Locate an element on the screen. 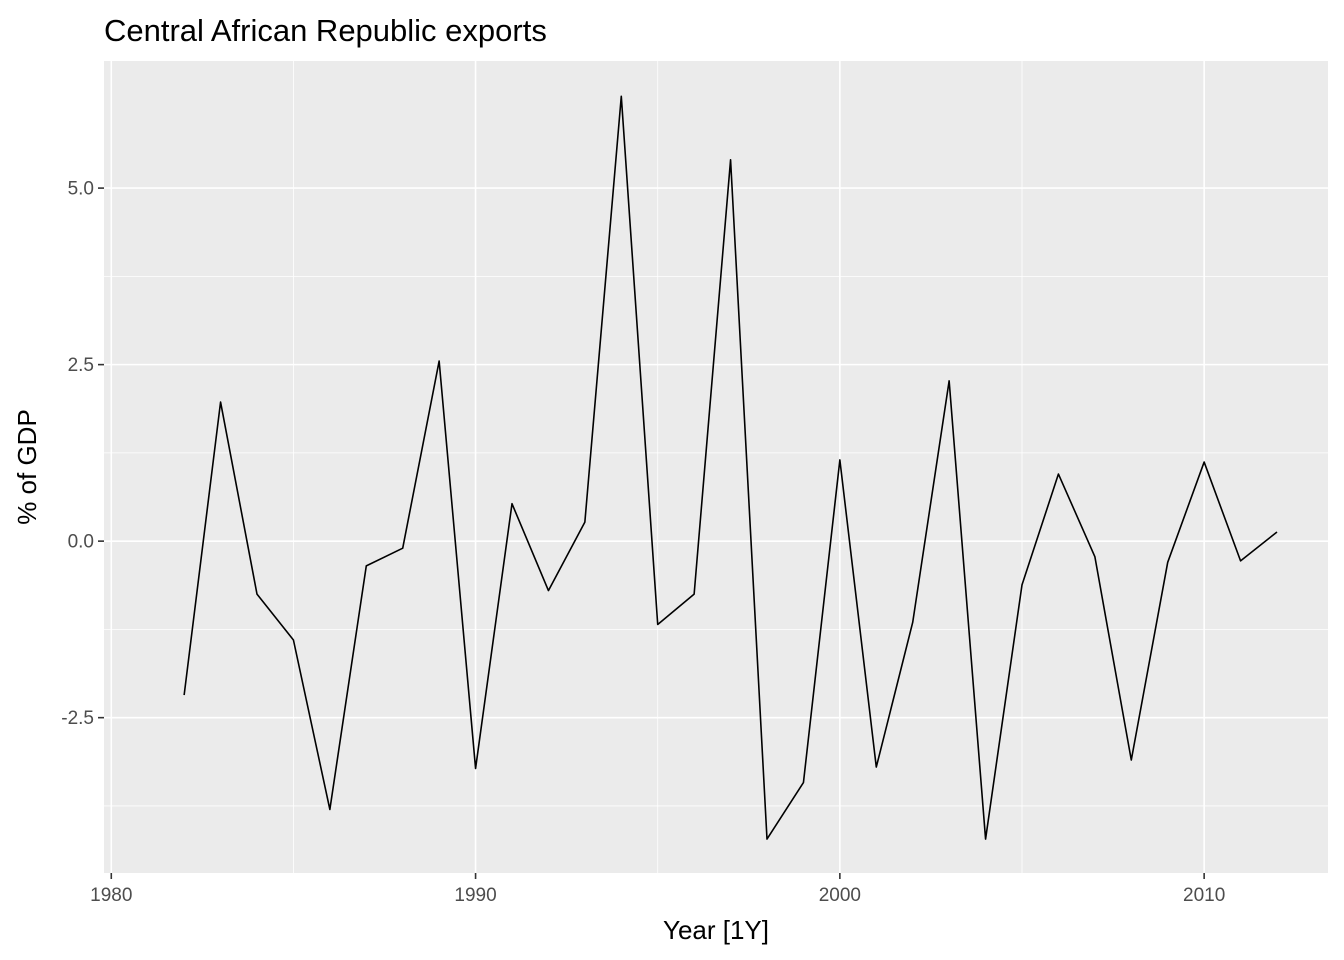  x-tick-label: 1990 is located at coordinates (475, 895).